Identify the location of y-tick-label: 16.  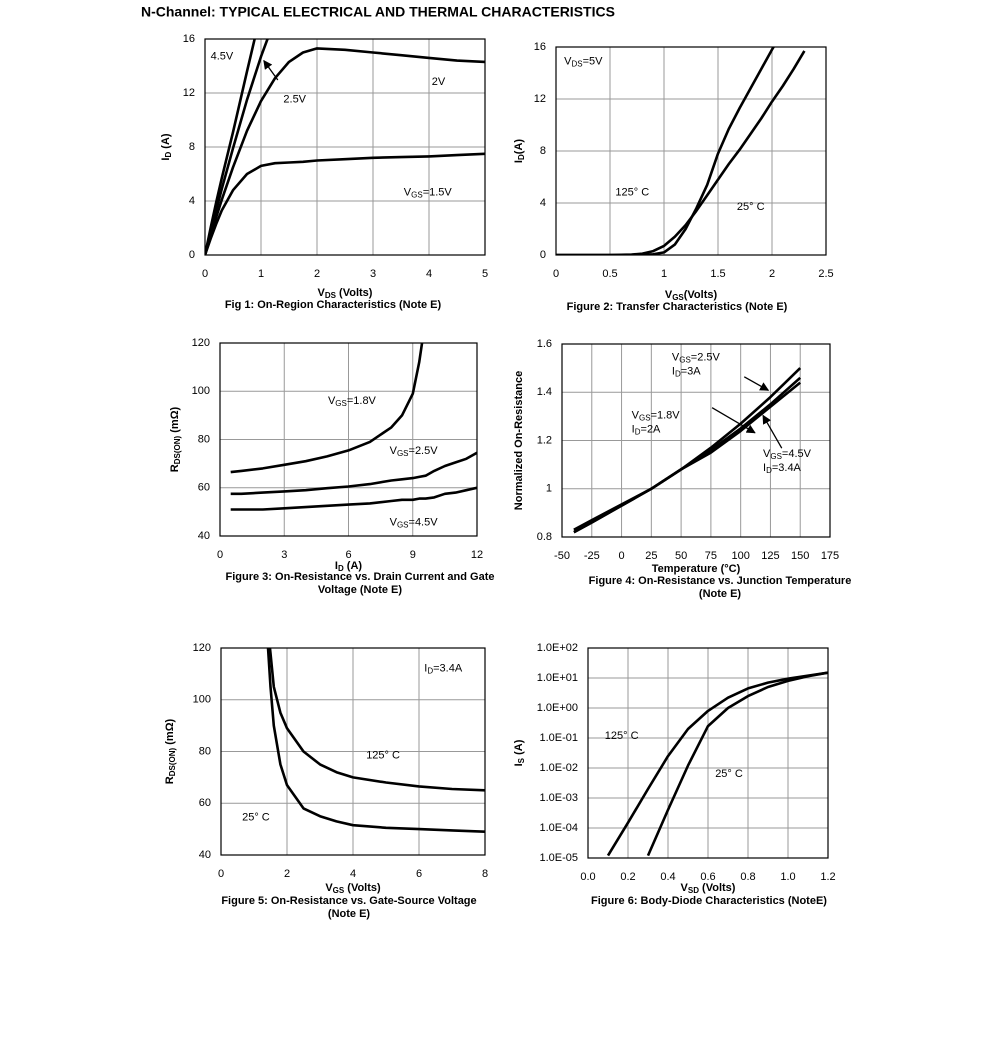
(540, 47).